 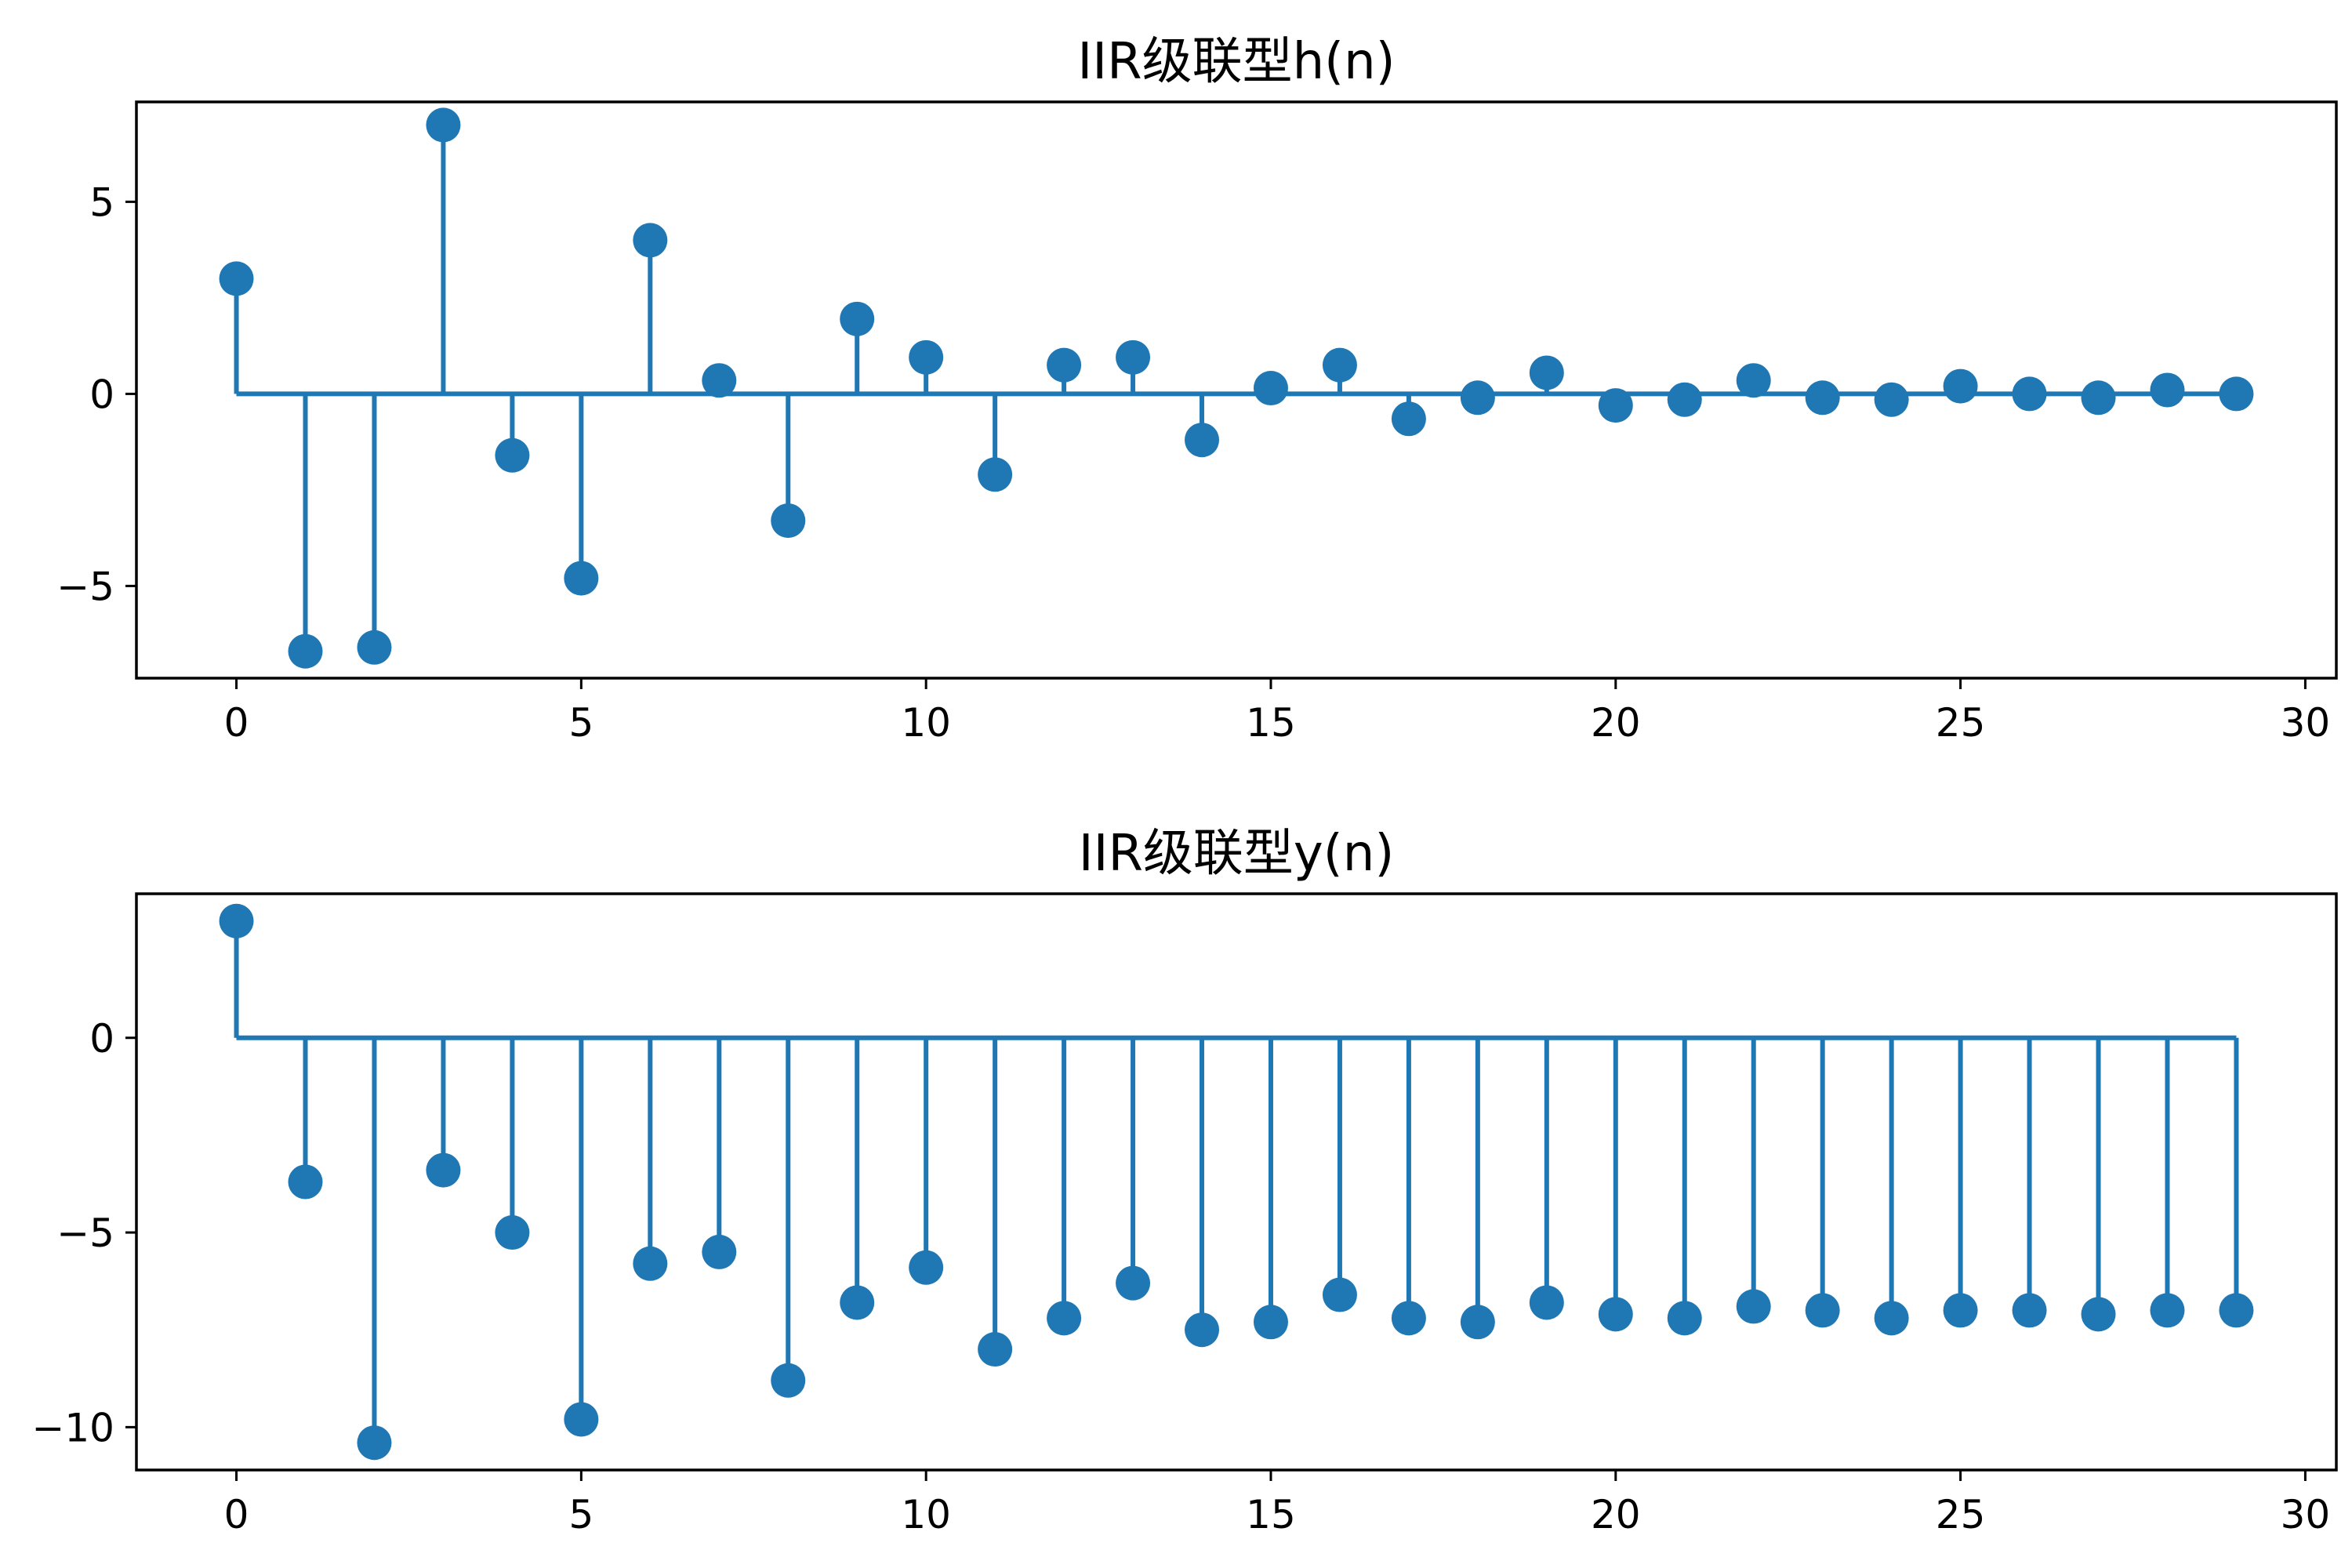 What do you see at coordinates (237, 1514) in the screenshot?
I see `output-xtick-label-0: 0` at bounding box center [237, 1514].